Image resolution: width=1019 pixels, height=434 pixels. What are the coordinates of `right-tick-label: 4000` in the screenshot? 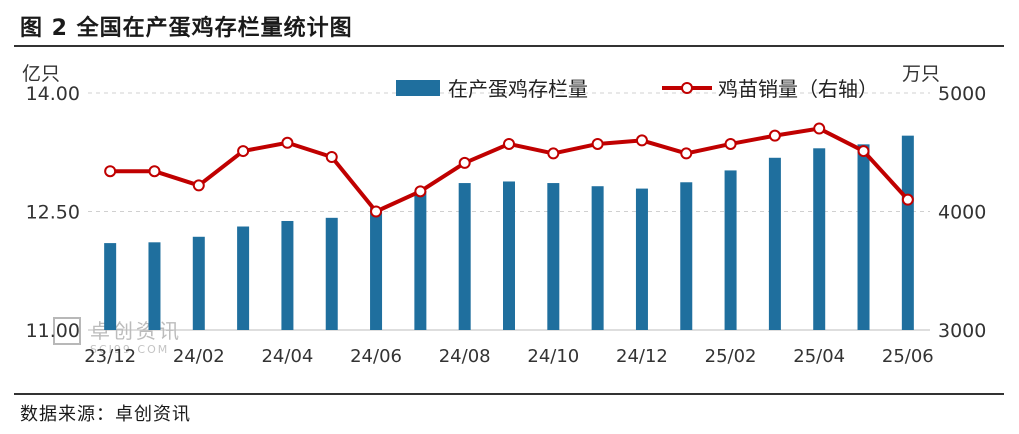 It's located at (962, 213).